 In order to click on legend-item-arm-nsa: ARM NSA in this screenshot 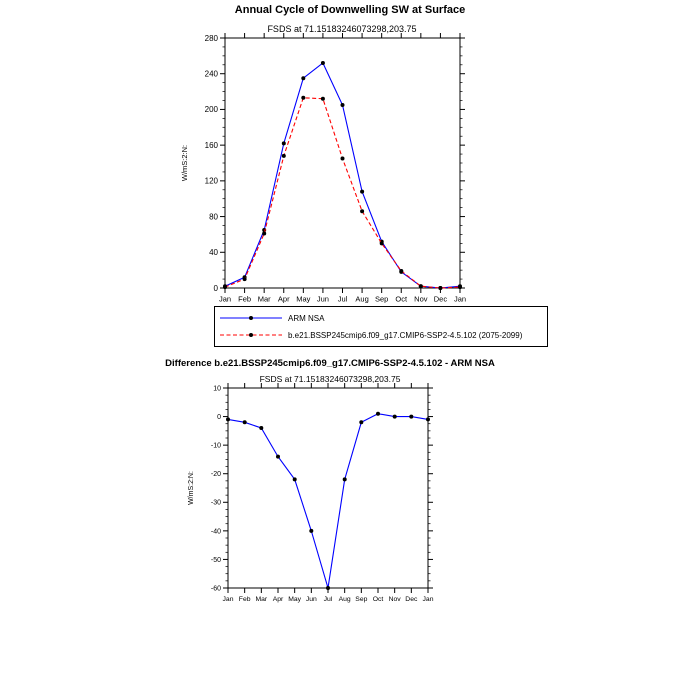, I will do `click(381, 318)`.